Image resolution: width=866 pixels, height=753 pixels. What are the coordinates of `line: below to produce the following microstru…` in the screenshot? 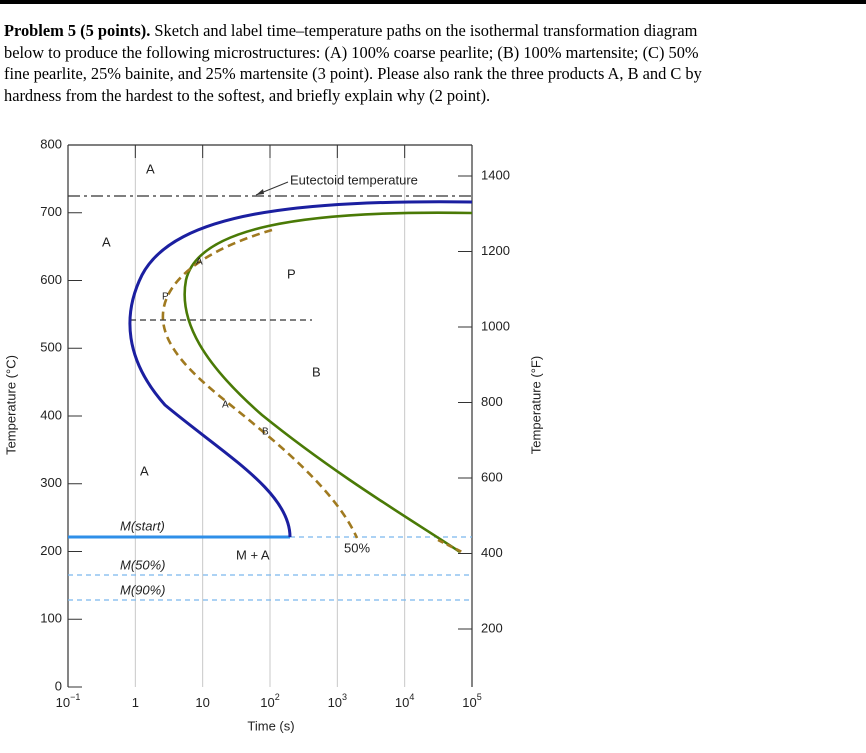 It's located at (351, 52).